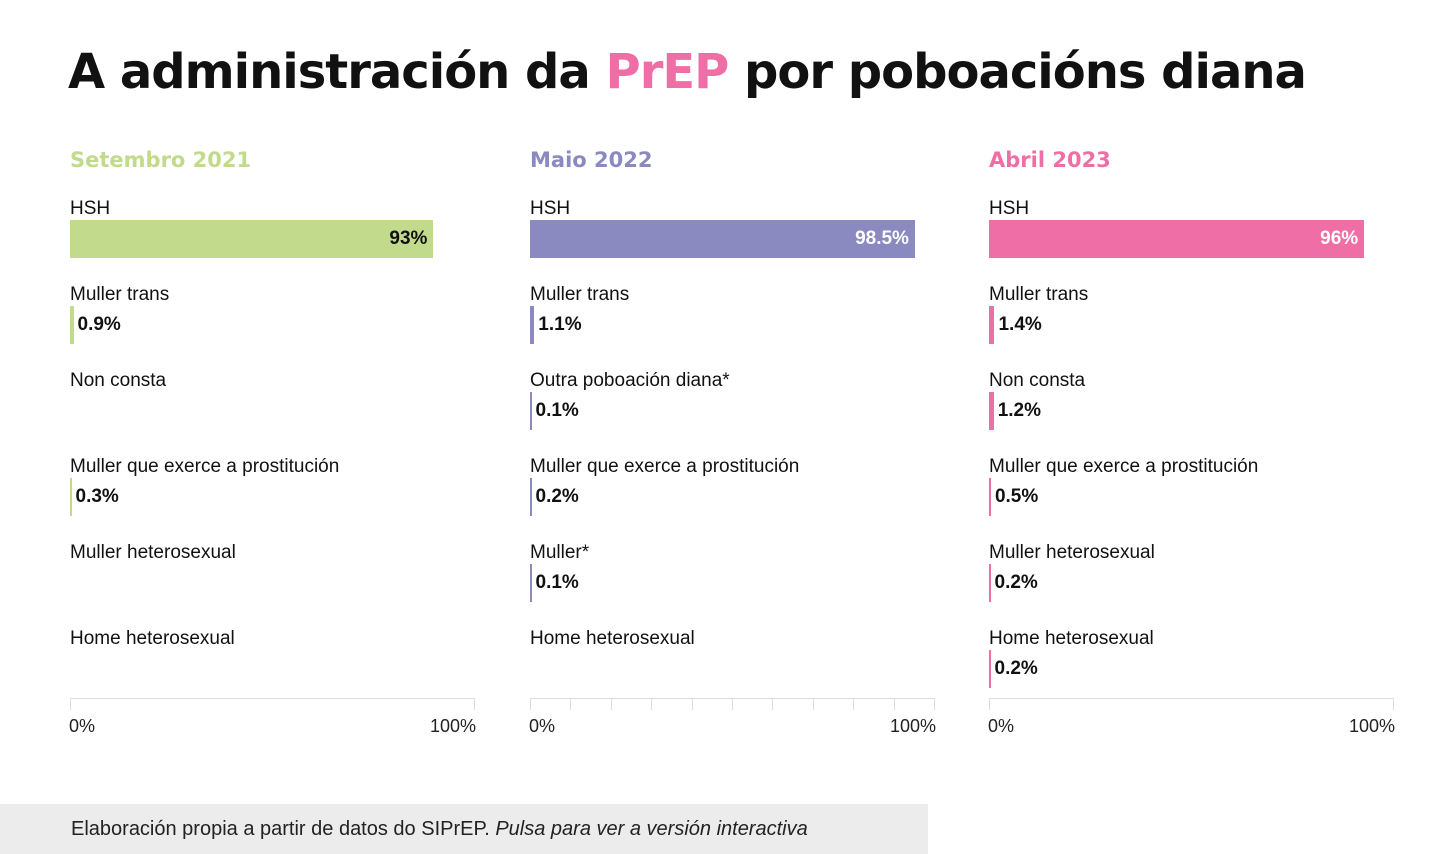 The image size is (1456, 854). I want to click on value-label: 0.9%, so click(99, 324).